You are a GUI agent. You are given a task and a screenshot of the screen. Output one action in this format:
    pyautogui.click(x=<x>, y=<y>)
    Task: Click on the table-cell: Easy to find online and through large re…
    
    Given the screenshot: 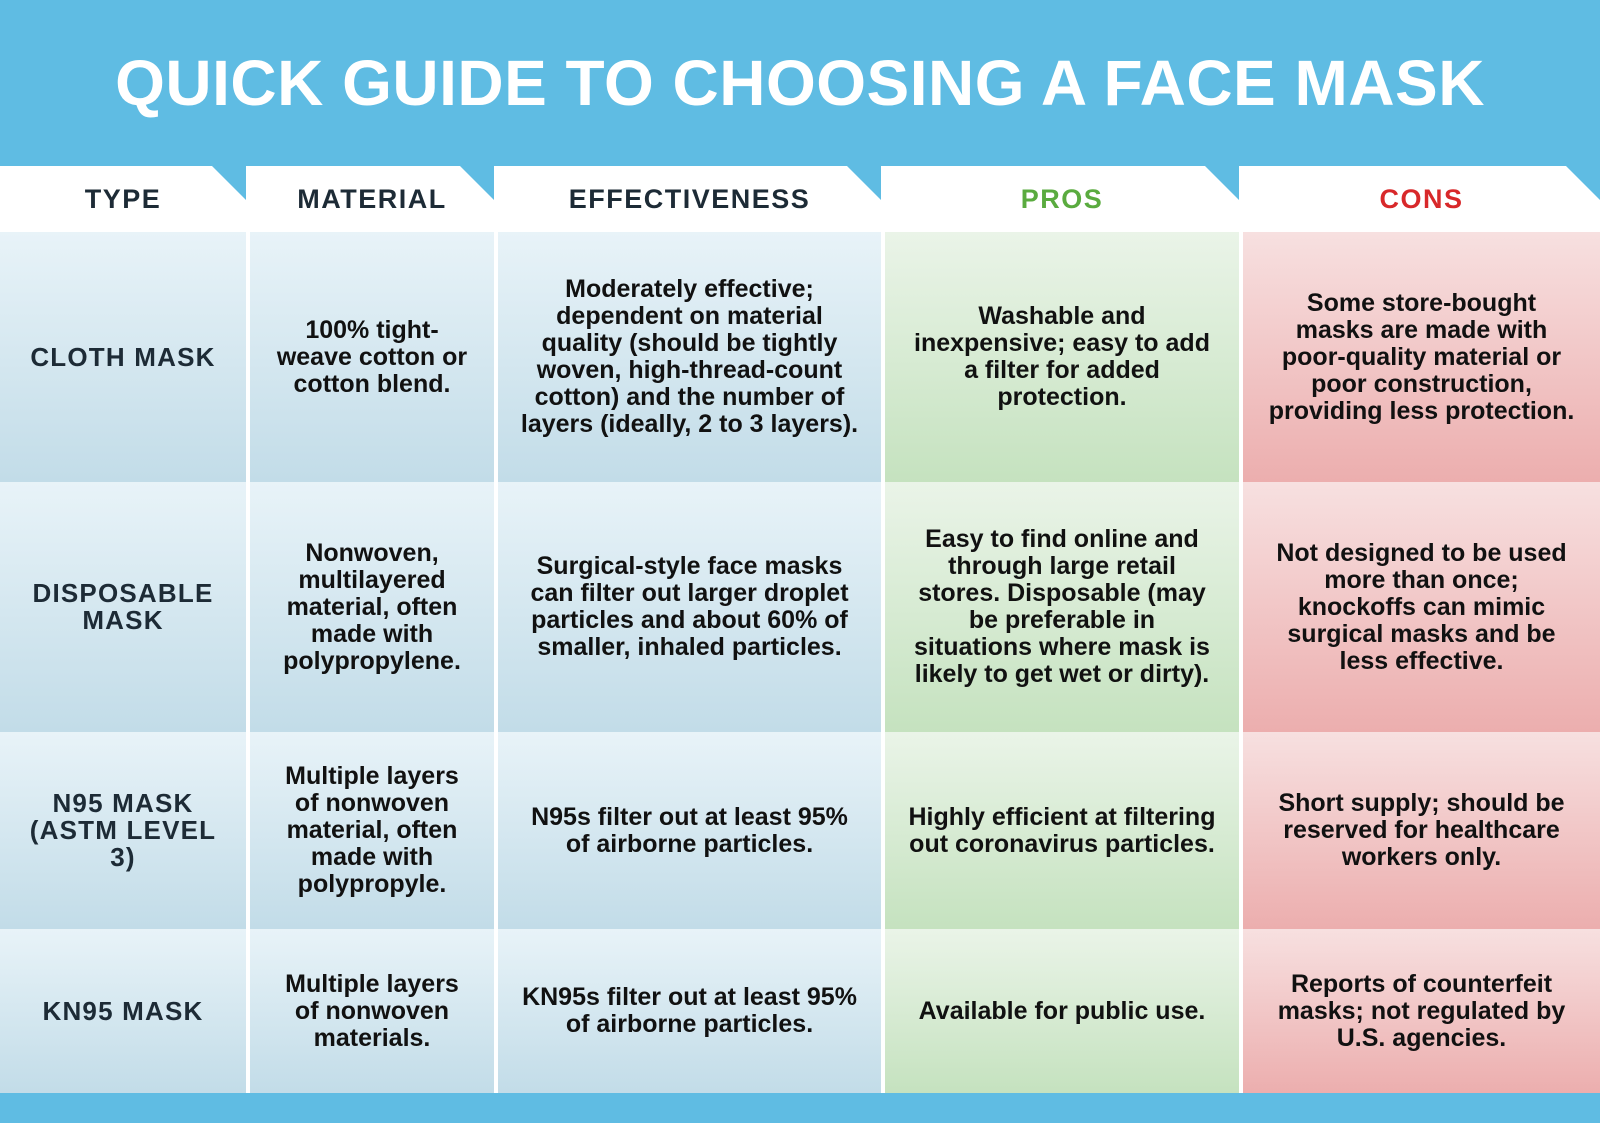 What is the action you would take?
    pyautogui.click(x=1062, y=607)
    